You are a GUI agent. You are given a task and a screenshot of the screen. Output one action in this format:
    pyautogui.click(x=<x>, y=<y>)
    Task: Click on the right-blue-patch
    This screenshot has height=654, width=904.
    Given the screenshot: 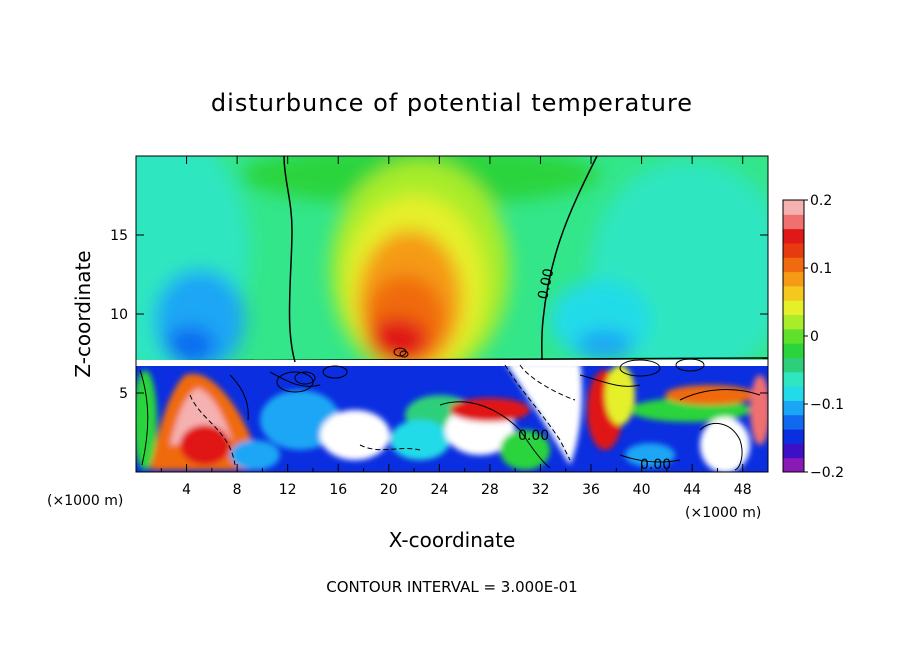 What is the action you would take?
    pyautogui.click(x=605, y=345)
    